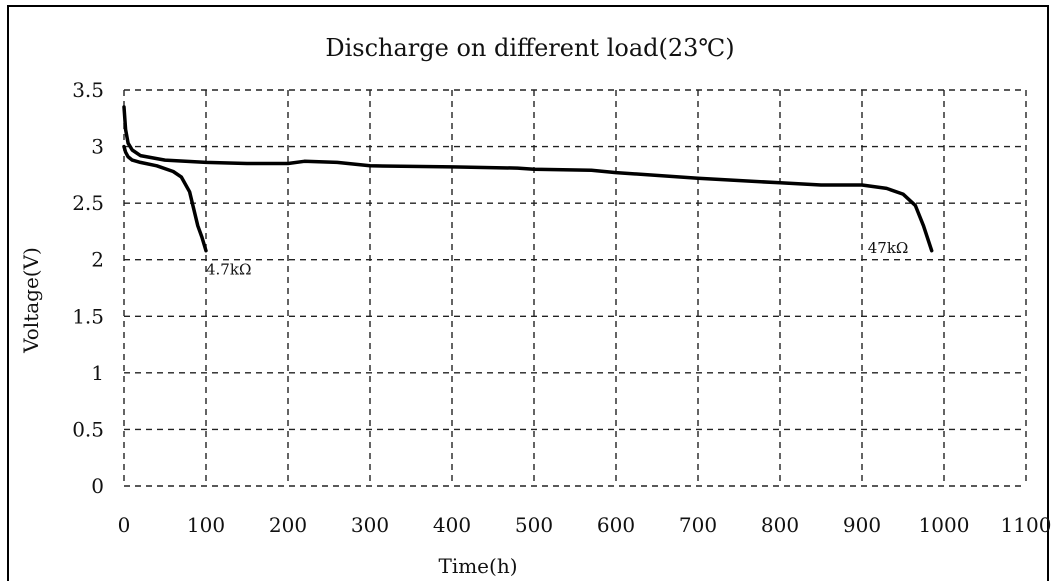 The width and height of the screenshot is (1054, 586). I want to click on x-tick-label: 100, so click(206, 525).